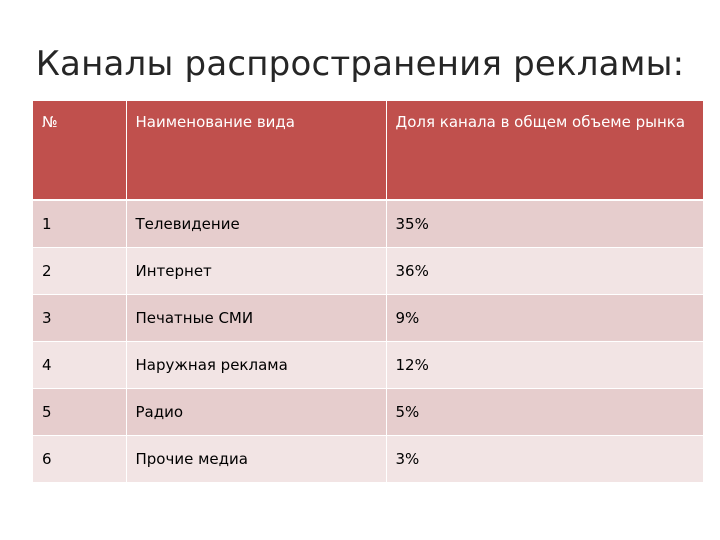 The image size is (720, 540). I want to click on row-market-share: 12%, so click(544, 365).